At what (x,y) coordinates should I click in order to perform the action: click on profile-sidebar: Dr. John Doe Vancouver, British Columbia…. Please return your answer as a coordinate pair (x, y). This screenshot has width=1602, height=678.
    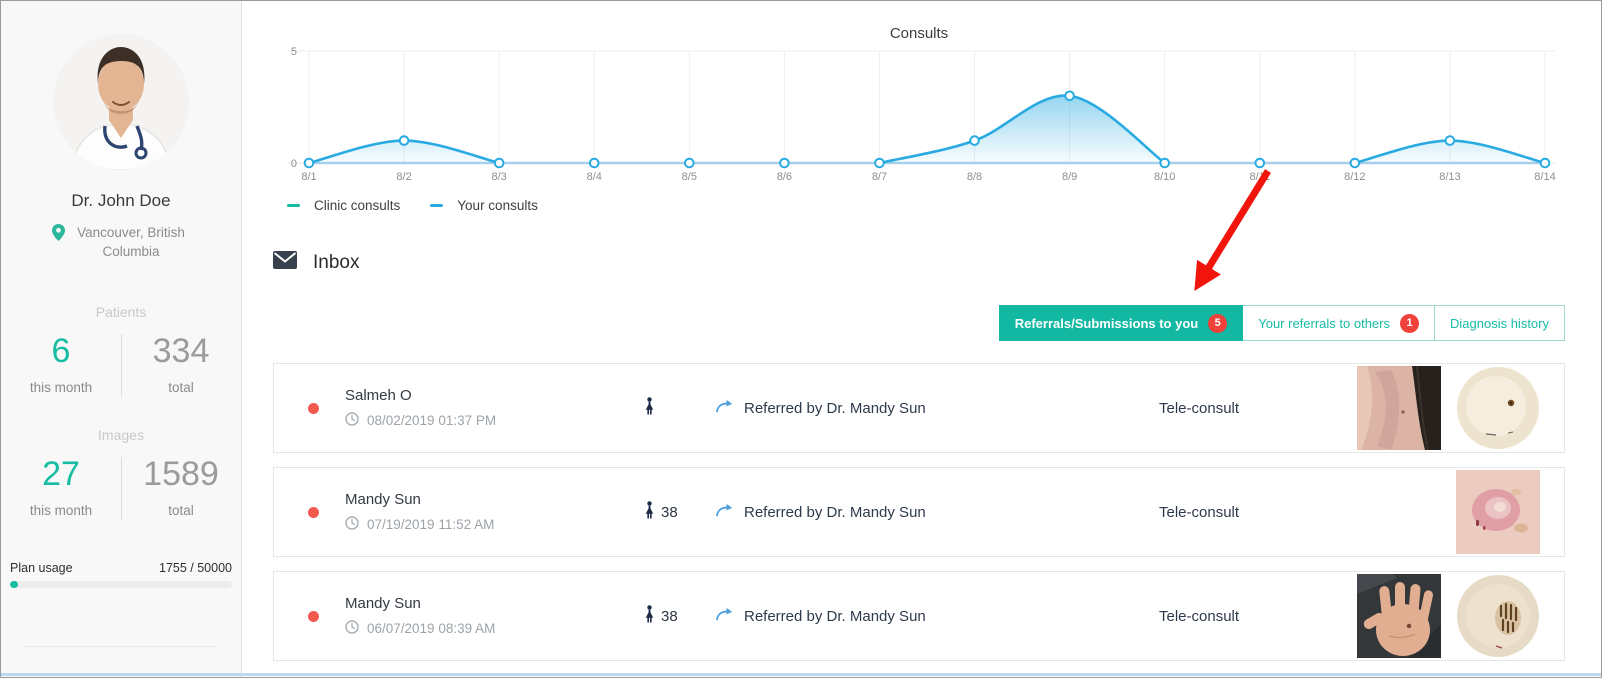
    Looking at the image, I should click on (121, 339).